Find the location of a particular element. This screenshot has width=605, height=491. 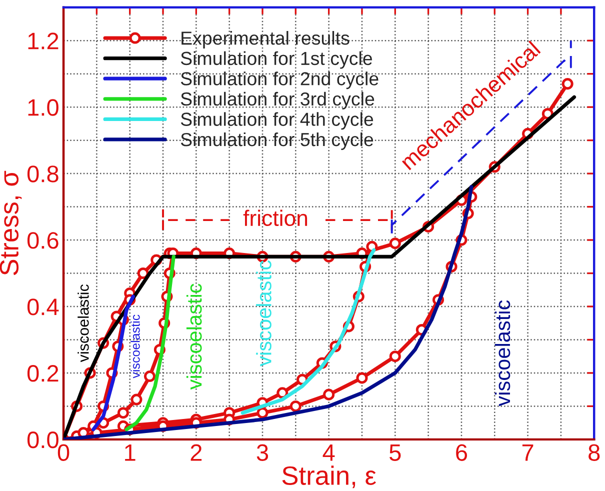

legend-label: Simulation for 2nd cycle is located at coordinates (279, 81).